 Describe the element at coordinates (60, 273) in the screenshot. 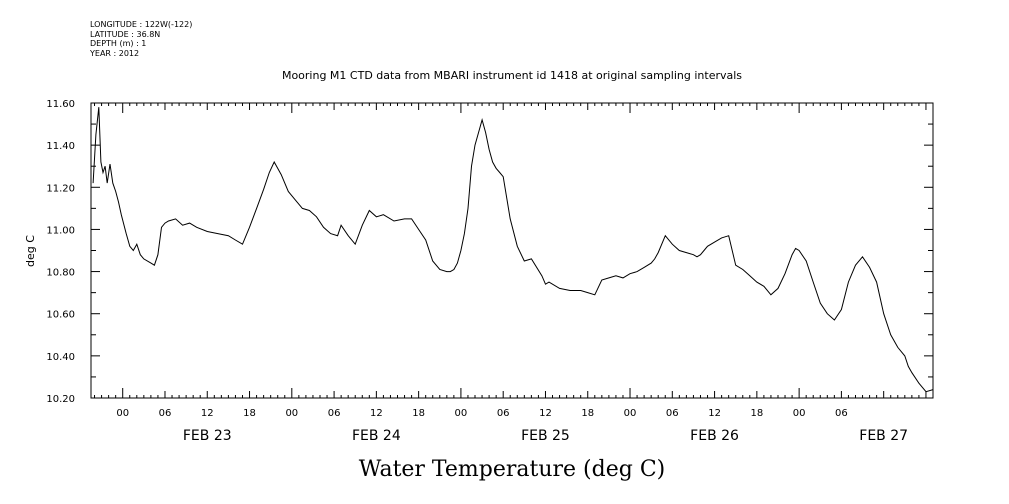

I see `y-tick-label: 10.80` at that location.